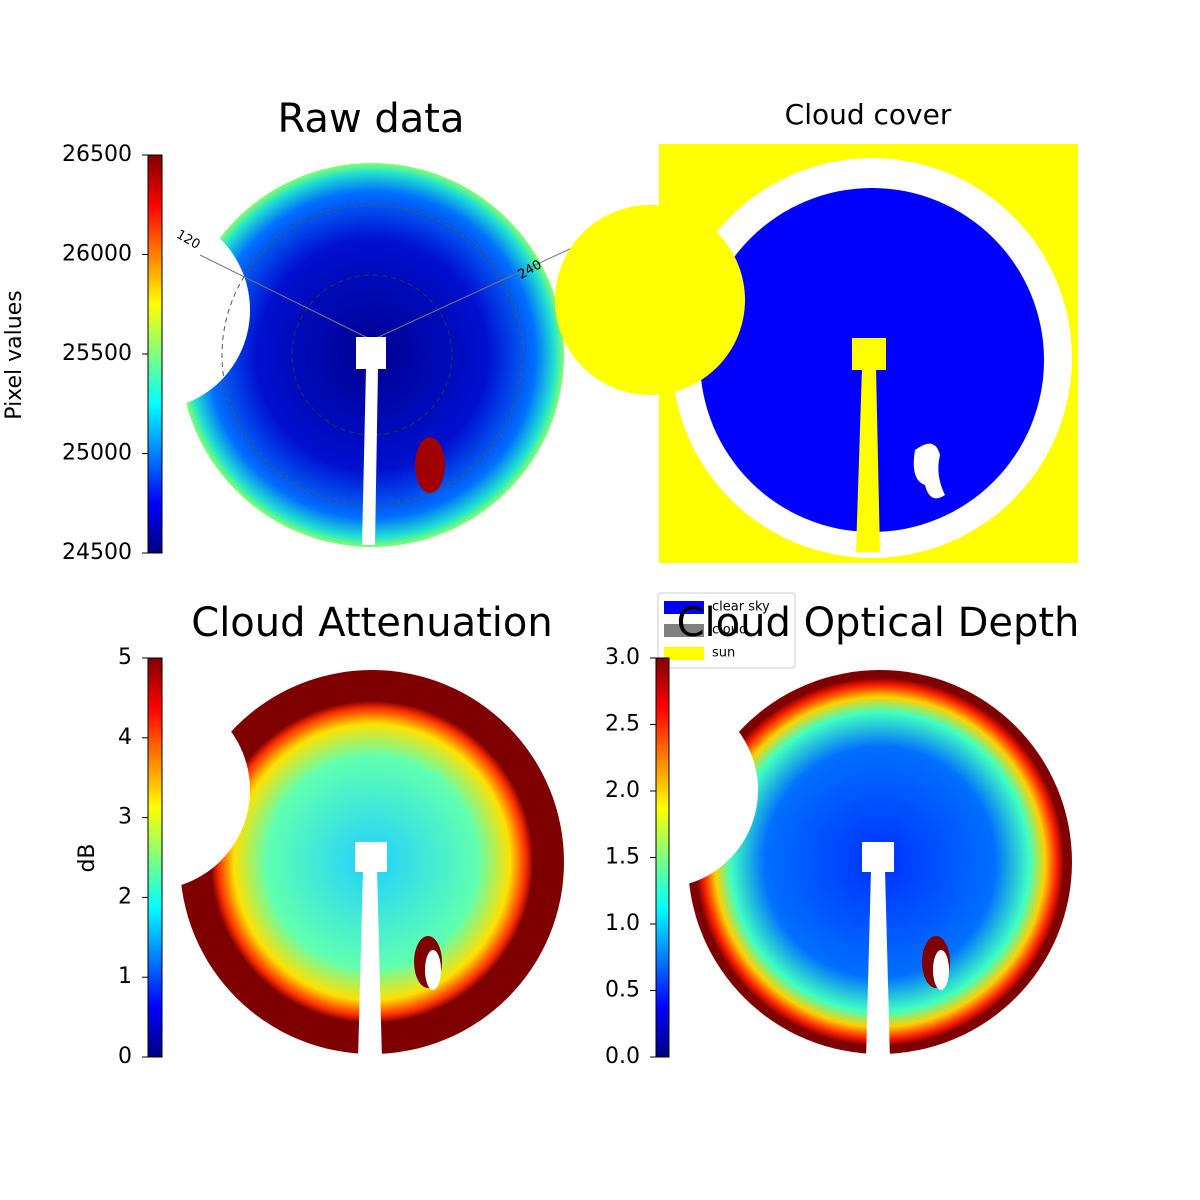 This screenshot has height=1200, width=1200. Describe the element at coordinates (14, 354) in the screenshot. I see `colorbar-label: Pixel values` at that location.